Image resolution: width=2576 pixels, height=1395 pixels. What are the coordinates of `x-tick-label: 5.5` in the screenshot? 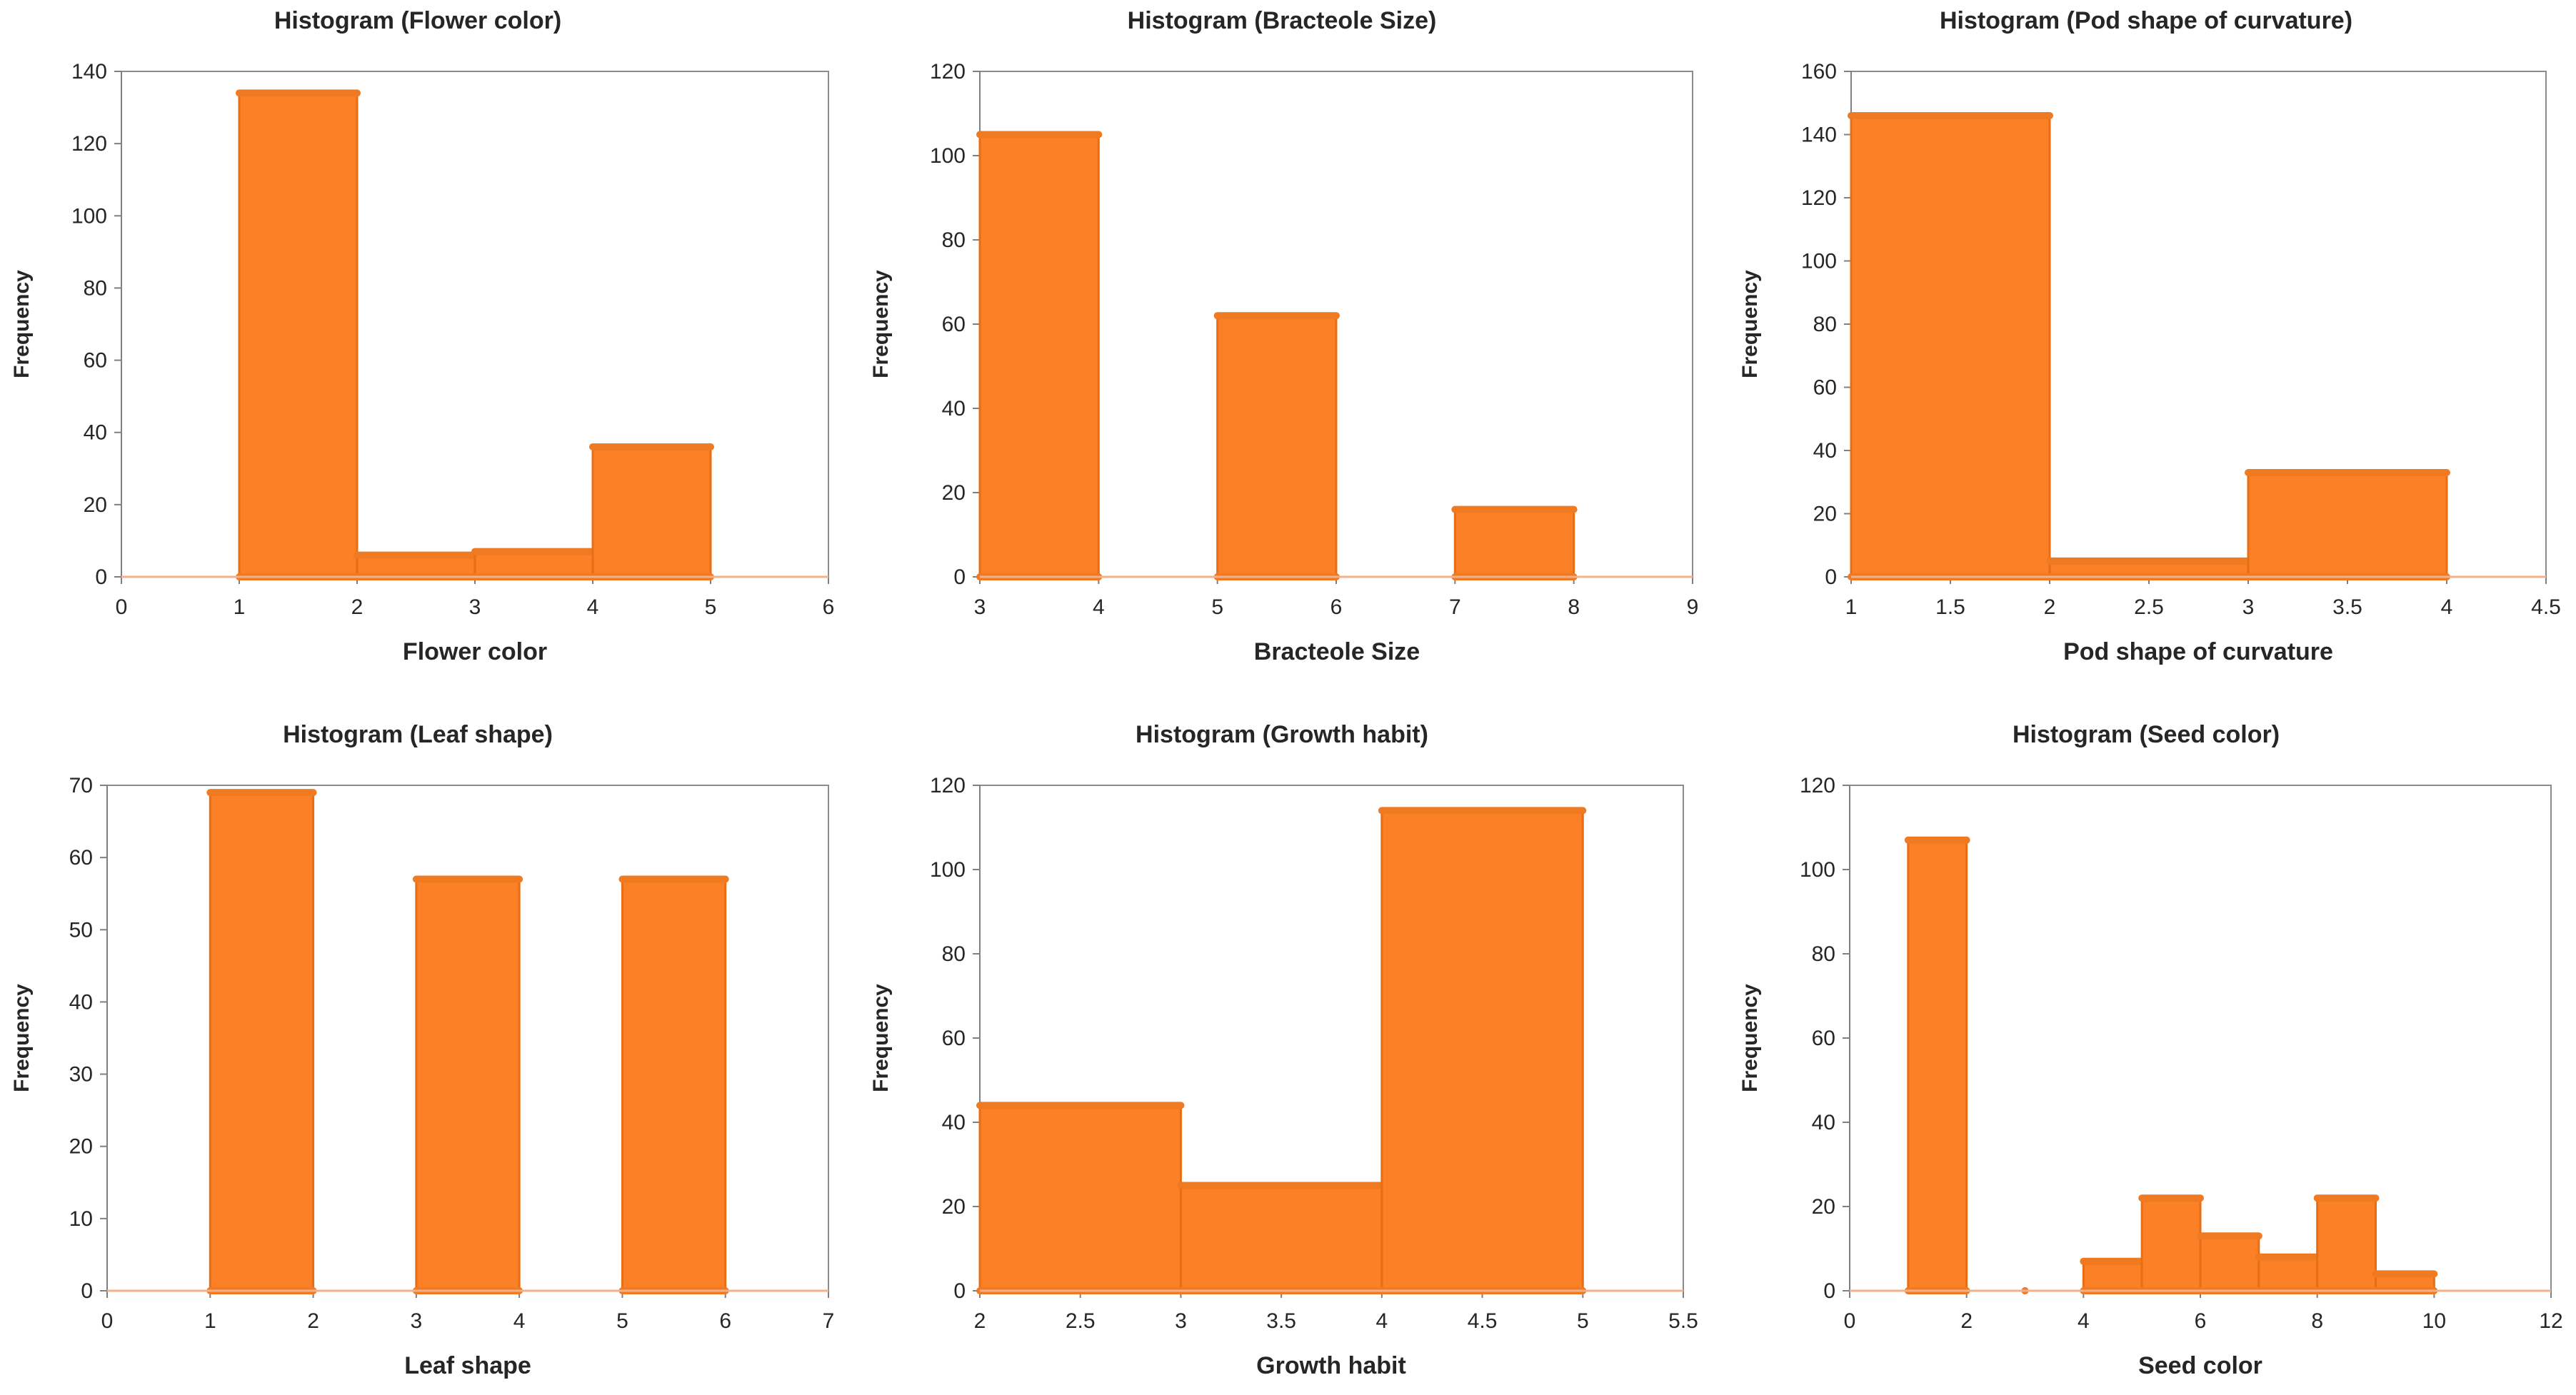 It's located at (1683, 1321).